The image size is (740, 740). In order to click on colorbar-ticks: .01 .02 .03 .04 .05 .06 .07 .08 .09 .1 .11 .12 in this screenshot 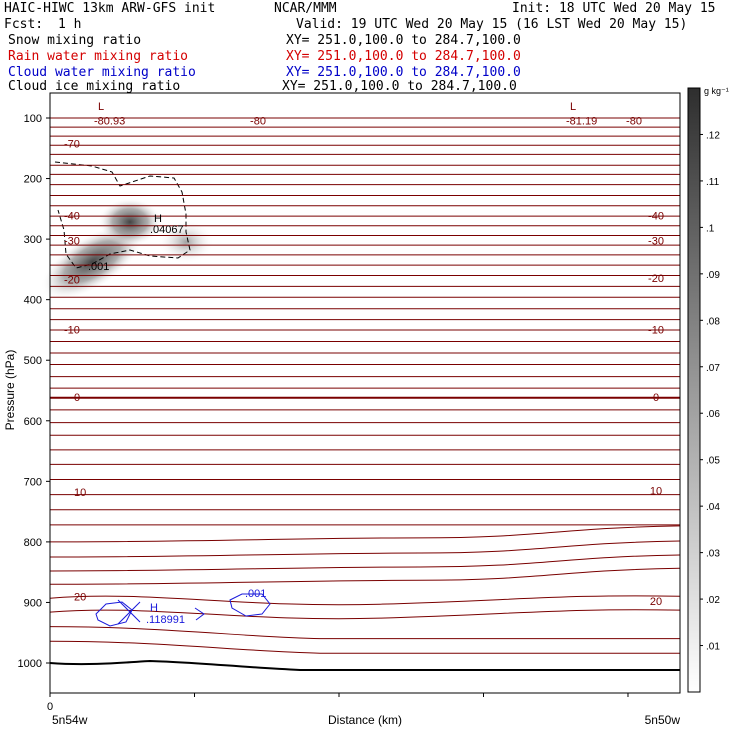, I will do `click(710, 391)`.